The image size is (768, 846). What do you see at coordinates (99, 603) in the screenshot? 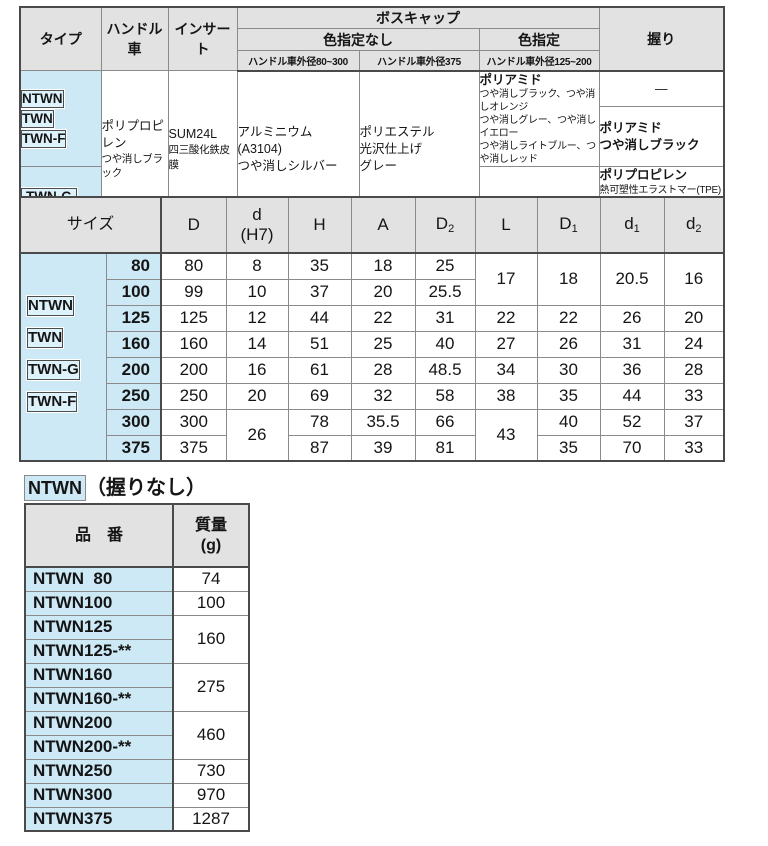
I see `part-number-cell: NTWN100` at bounding box center [99, 603].